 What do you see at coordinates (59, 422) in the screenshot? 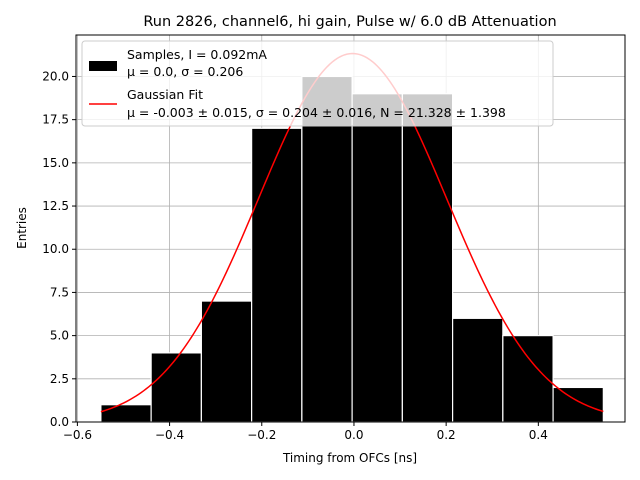
I see `y-tick-label: 0.0` at bounding box center [59, 422].